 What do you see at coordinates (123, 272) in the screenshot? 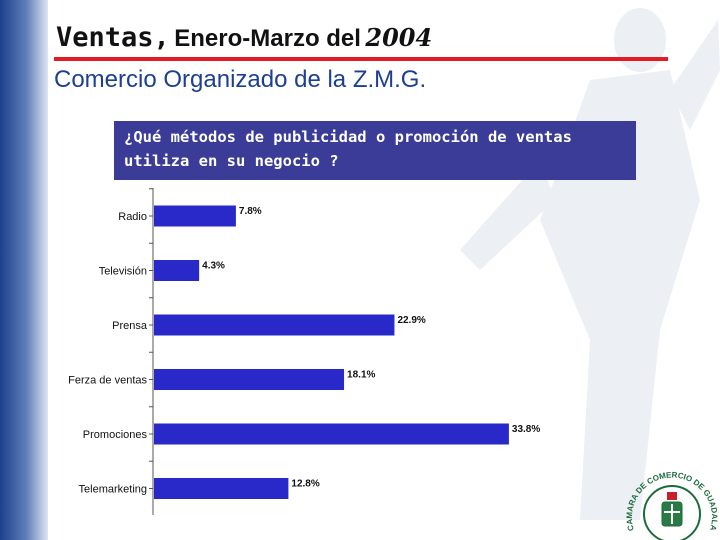
I see `category-label: Televisión` at bounding box center [123, 272].